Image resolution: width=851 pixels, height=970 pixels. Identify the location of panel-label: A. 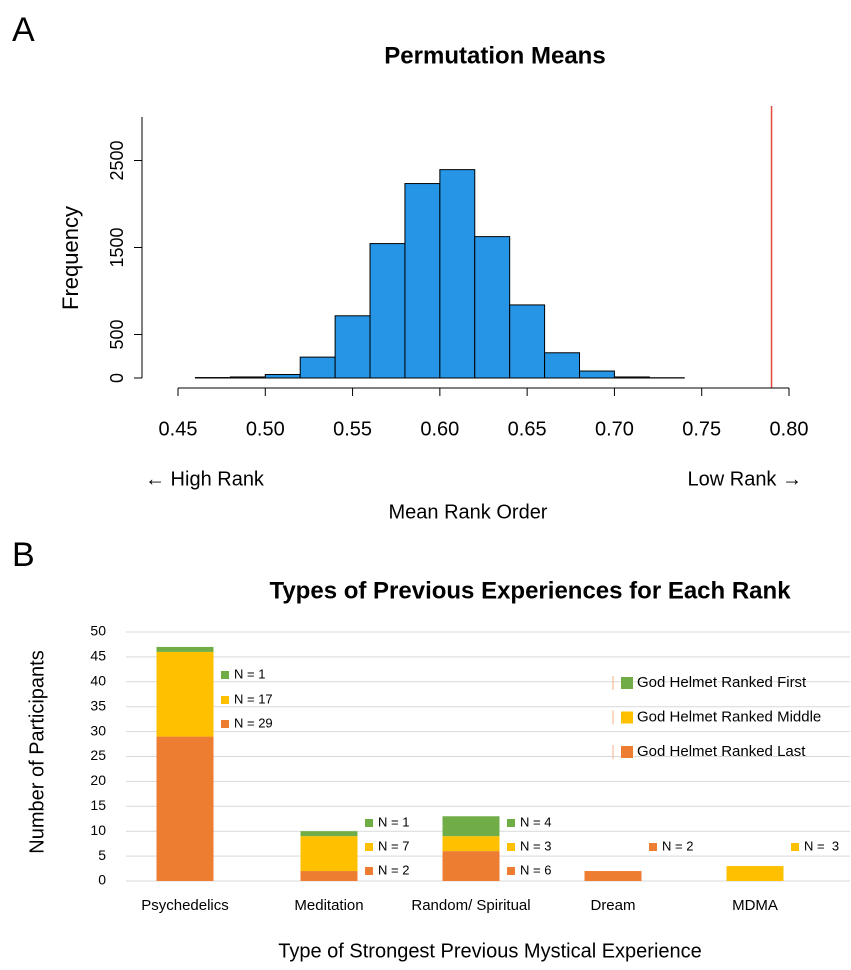
(23, 30).